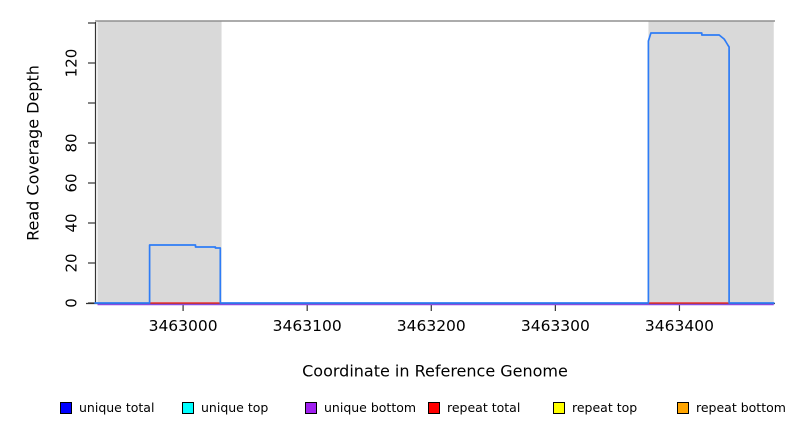 Image resolution: width=792 pixels, height=432 pixels. Describe the element at coordinates (435, 371) in the screenshot. I see `x-axis-title: Coordinate in Reference Genome` at that location.